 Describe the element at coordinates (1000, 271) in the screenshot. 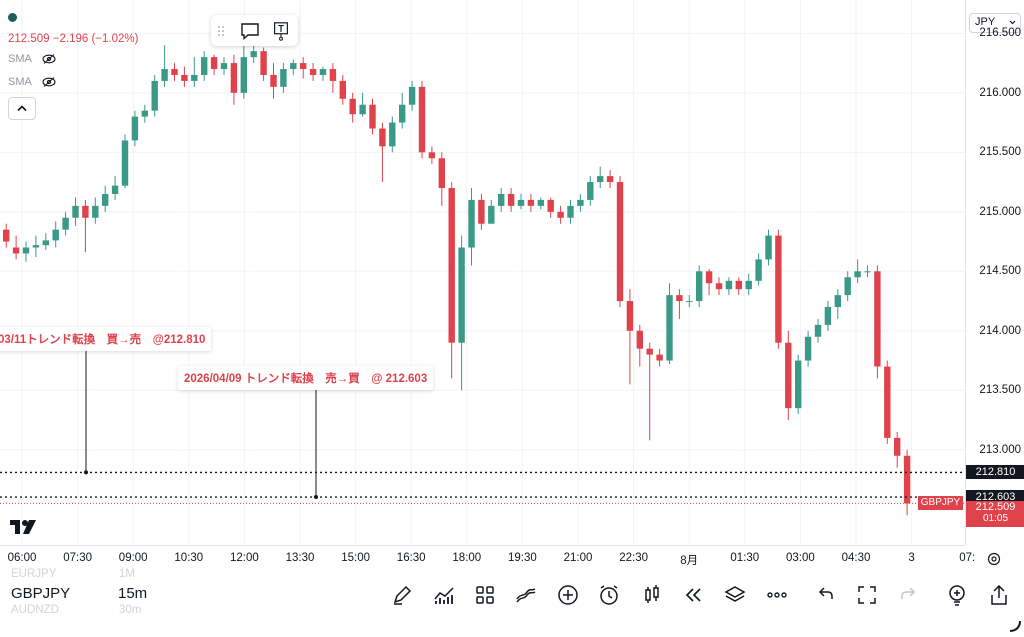

I see `price-tick-label: 214.500` at that location.